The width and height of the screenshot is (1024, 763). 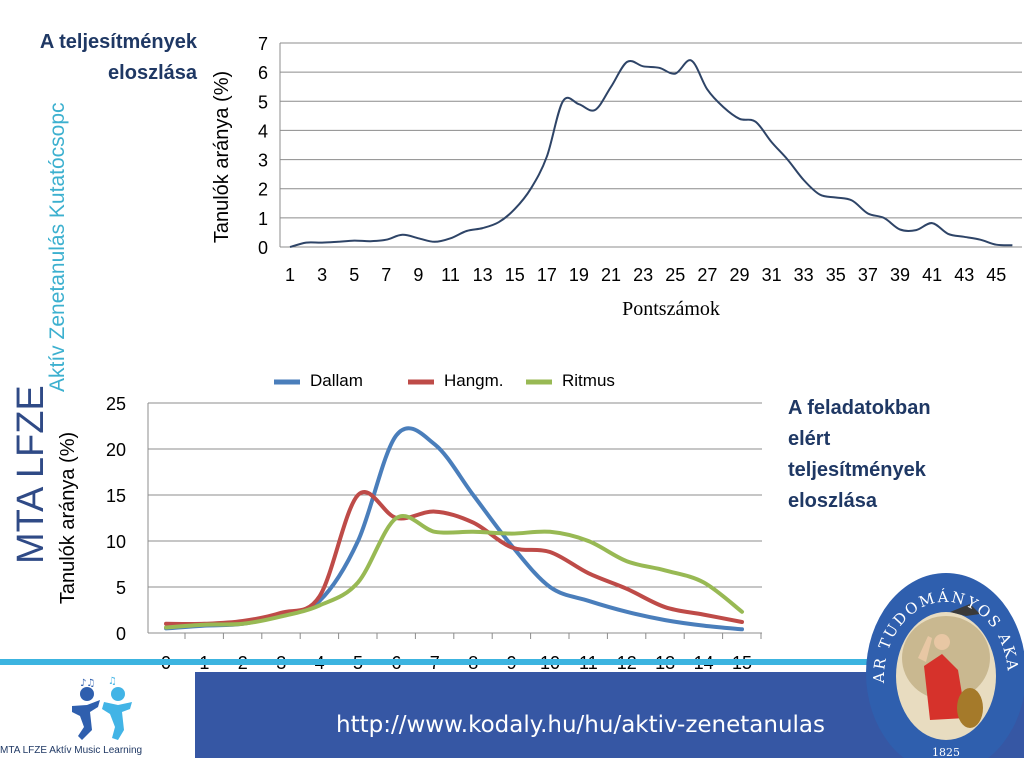 What do you see at coordinates (932, 275) in the screenshot?
I see `chart1-x-tick-label: 41` at bounding box center [932, 275].